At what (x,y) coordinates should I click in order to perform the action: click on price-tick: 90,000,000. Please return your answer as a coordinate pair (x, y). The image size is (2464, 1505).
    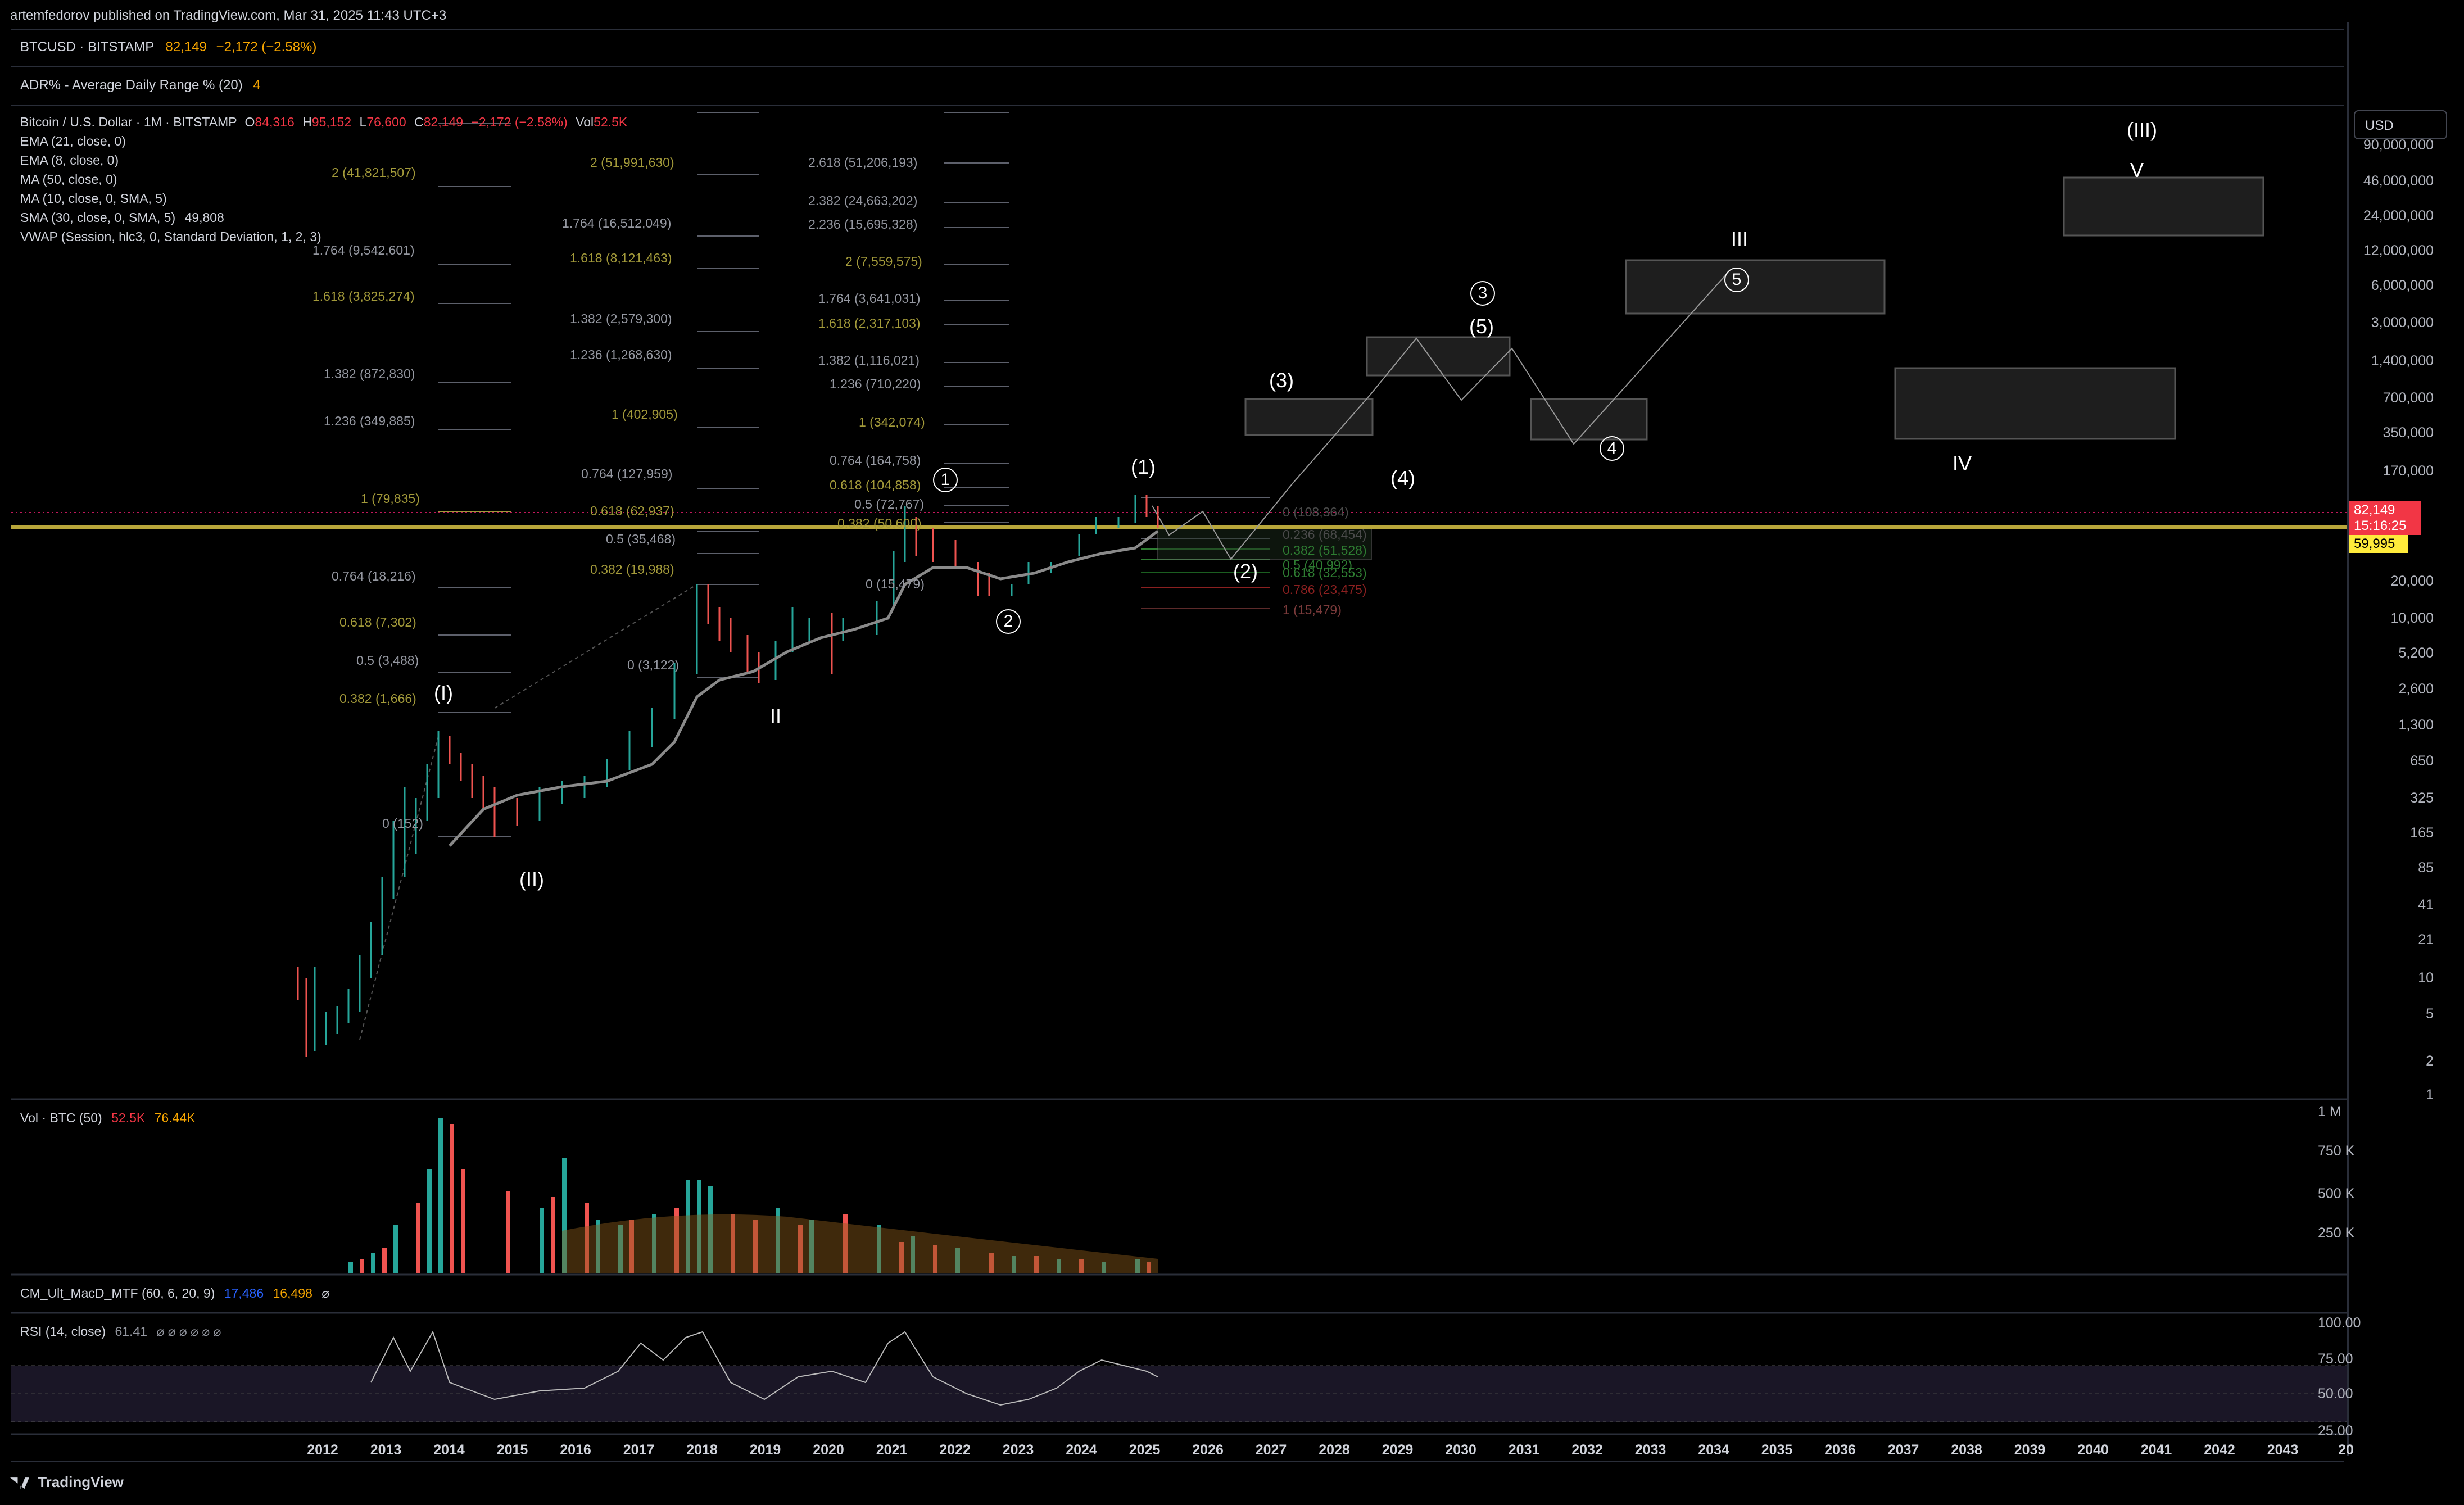
    Looking at the image, I should click on (2398, 145).